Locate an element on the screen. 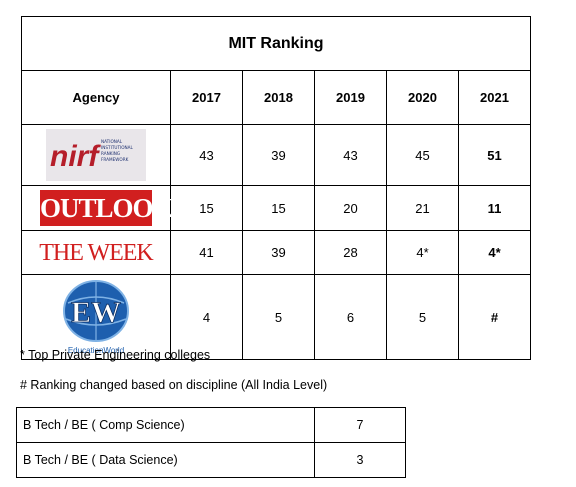 This screenshot has width=576, height=487. table-row: OUTLOOK 15 15 20 21 11 is located at coordinates (276, 208).